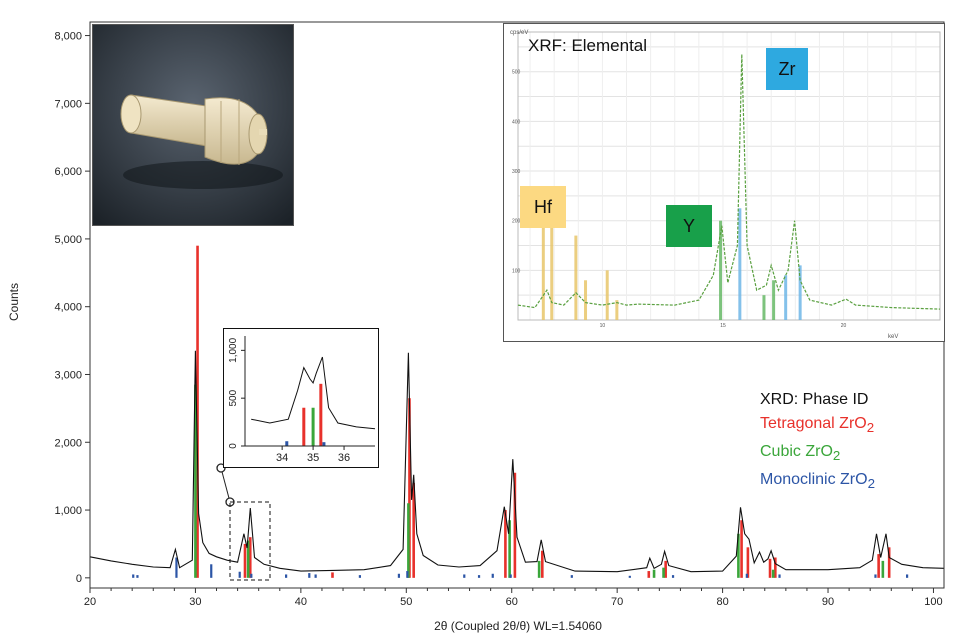  What do you see at coordinates (233, 349) in the screenshot?
I see `zoom-y-tick-label: 1,000` at bounding box center [233, 349].